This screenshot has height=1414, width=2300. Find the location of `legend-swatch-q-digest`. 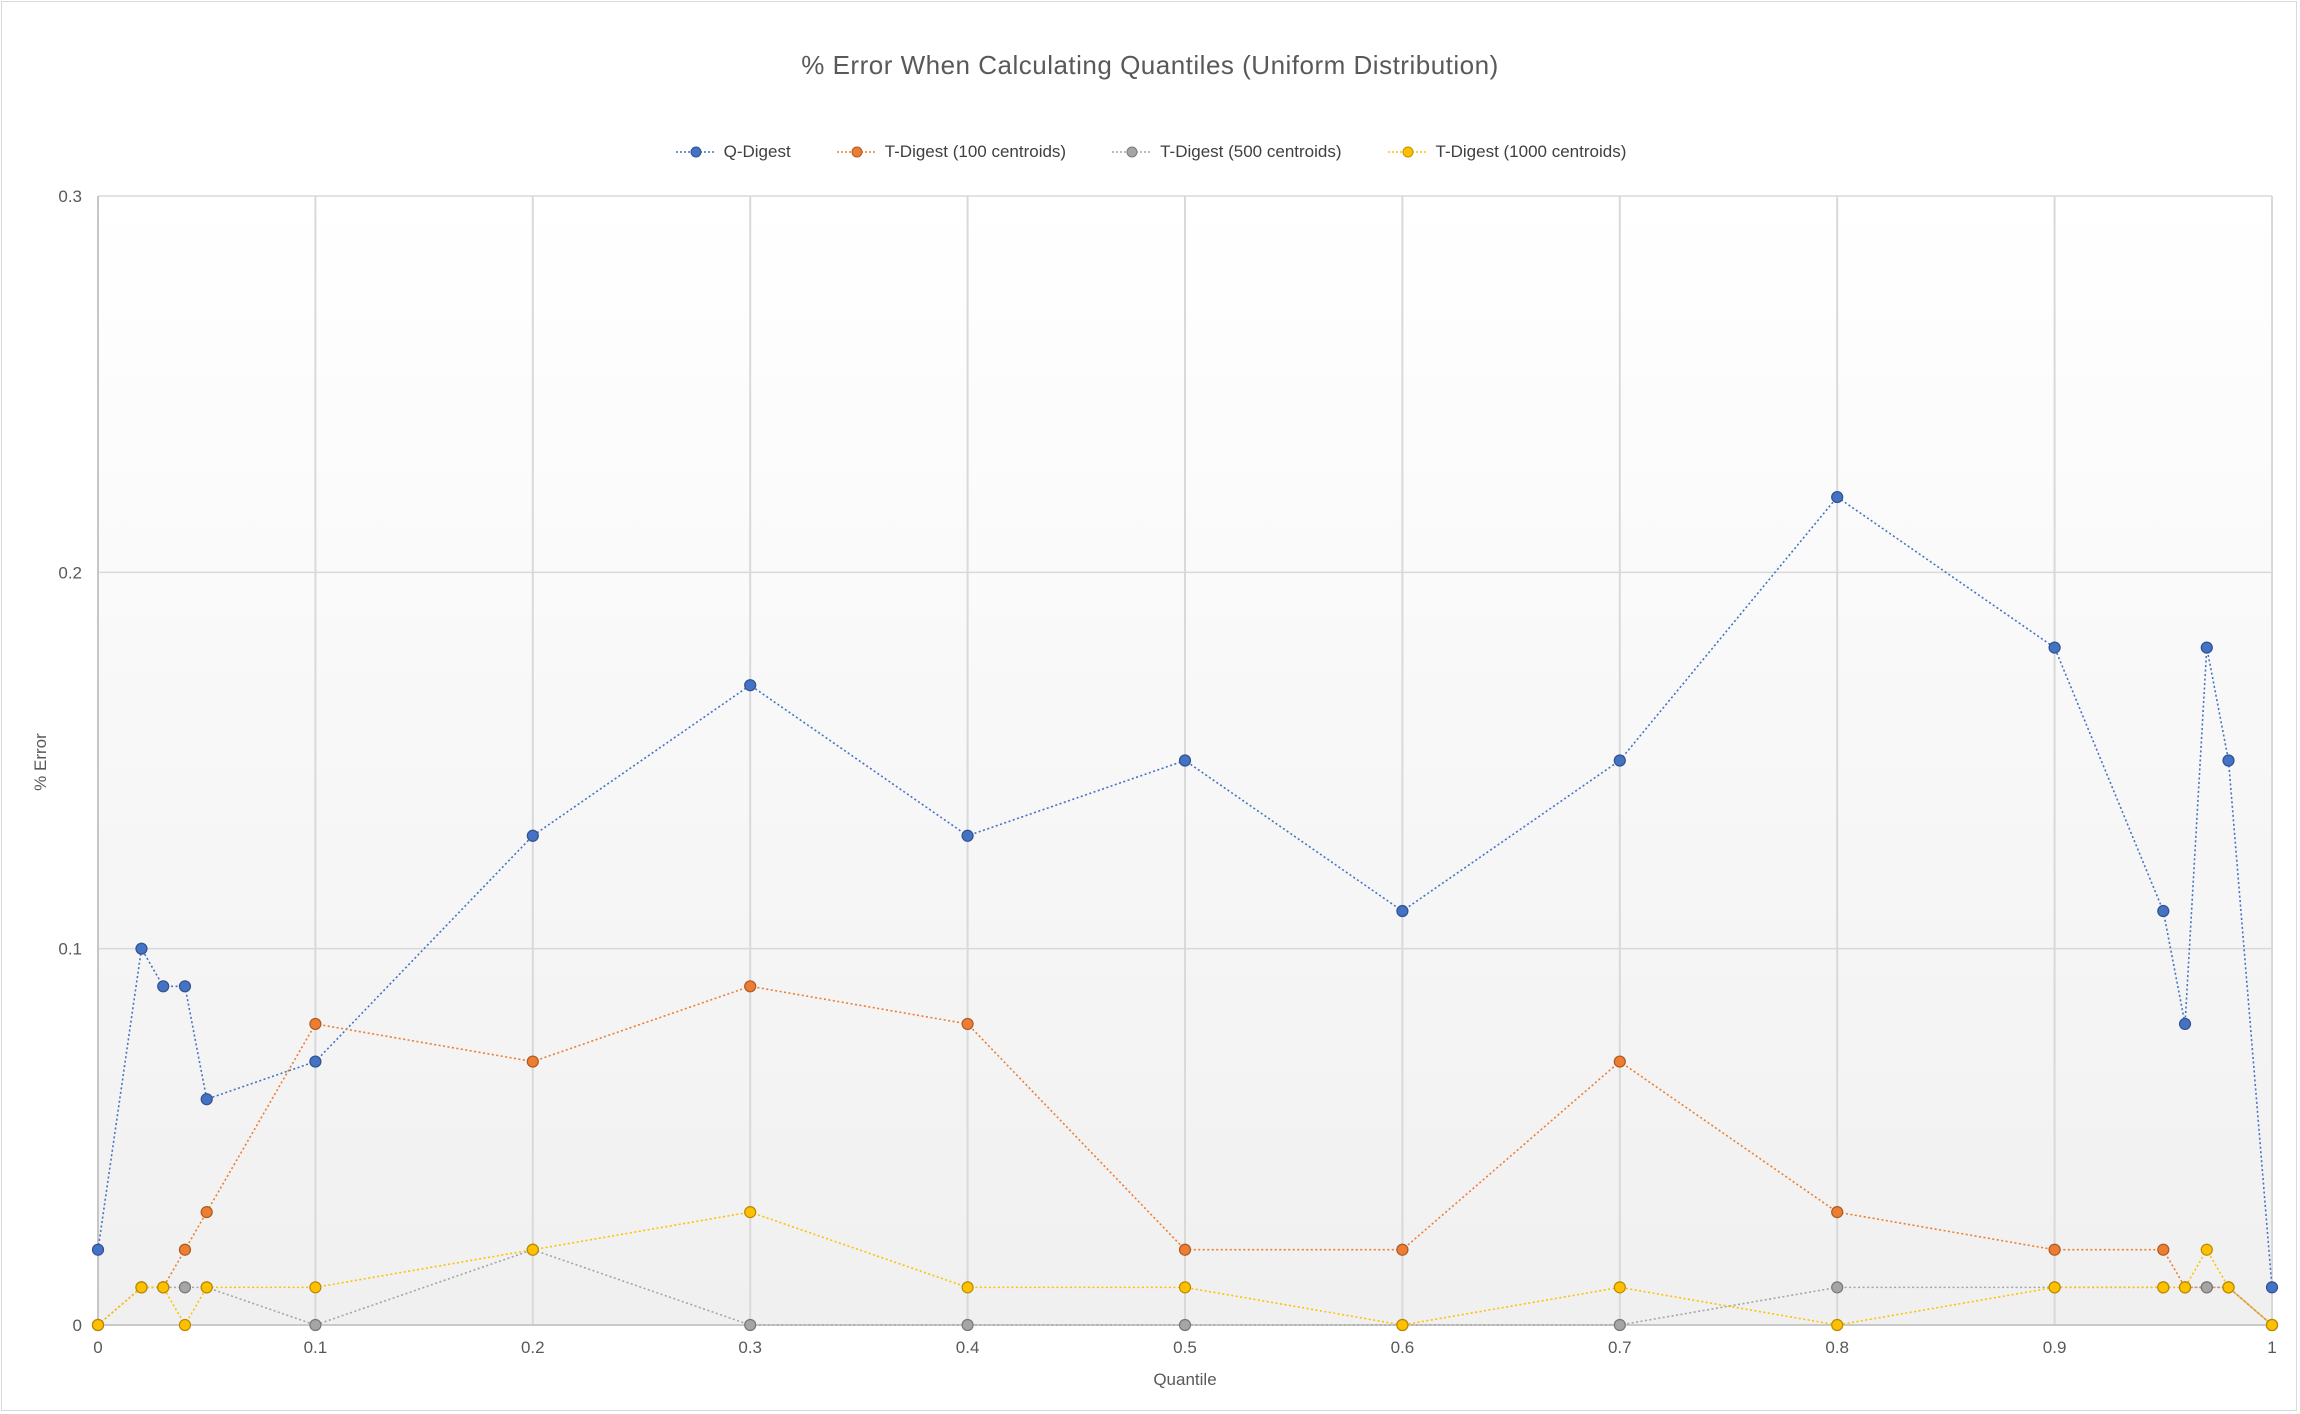

legend-swatch-q-digest is located at coordinates (695, 152).